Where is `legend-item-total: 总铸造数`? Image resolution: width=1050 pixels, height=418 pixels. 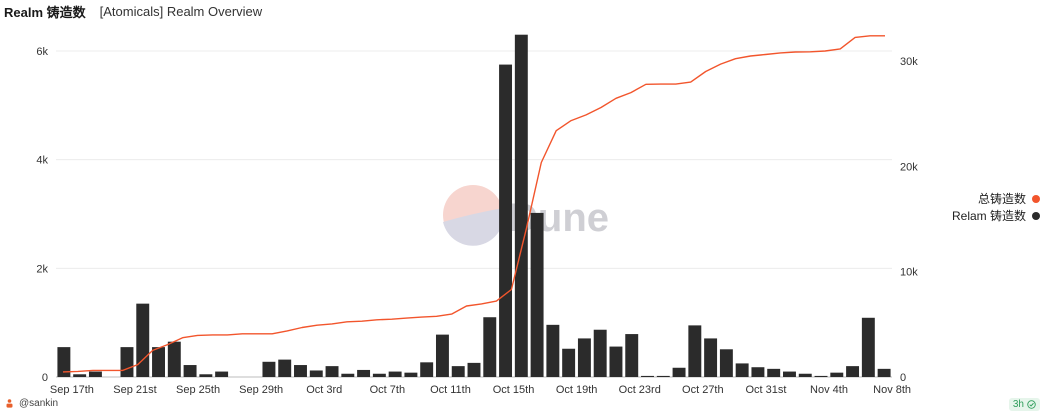
legend-item-total: 总铸造数 is located at coordinates (996, 198).